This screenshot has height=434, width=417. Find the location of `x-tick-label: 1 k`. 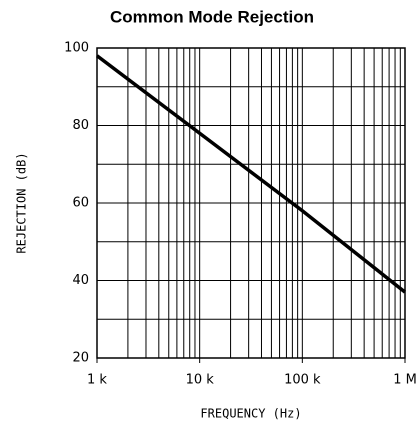

x-tick-label: 1 k is located at coordinates (97, 380).